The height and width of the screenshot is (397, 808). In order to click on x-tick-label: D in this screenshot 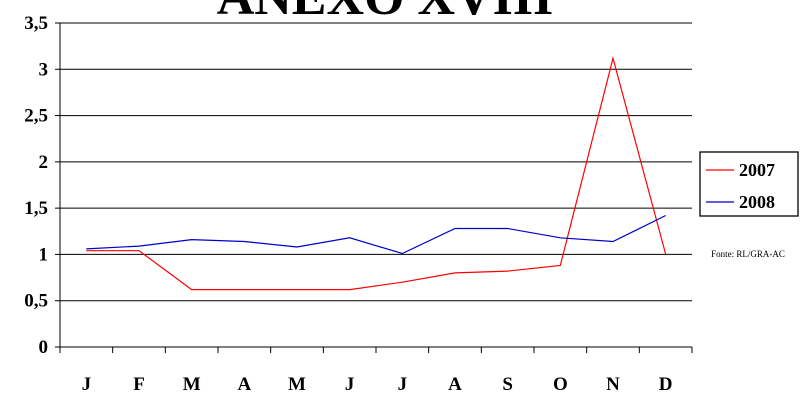, I will do `click(666, 384)`.